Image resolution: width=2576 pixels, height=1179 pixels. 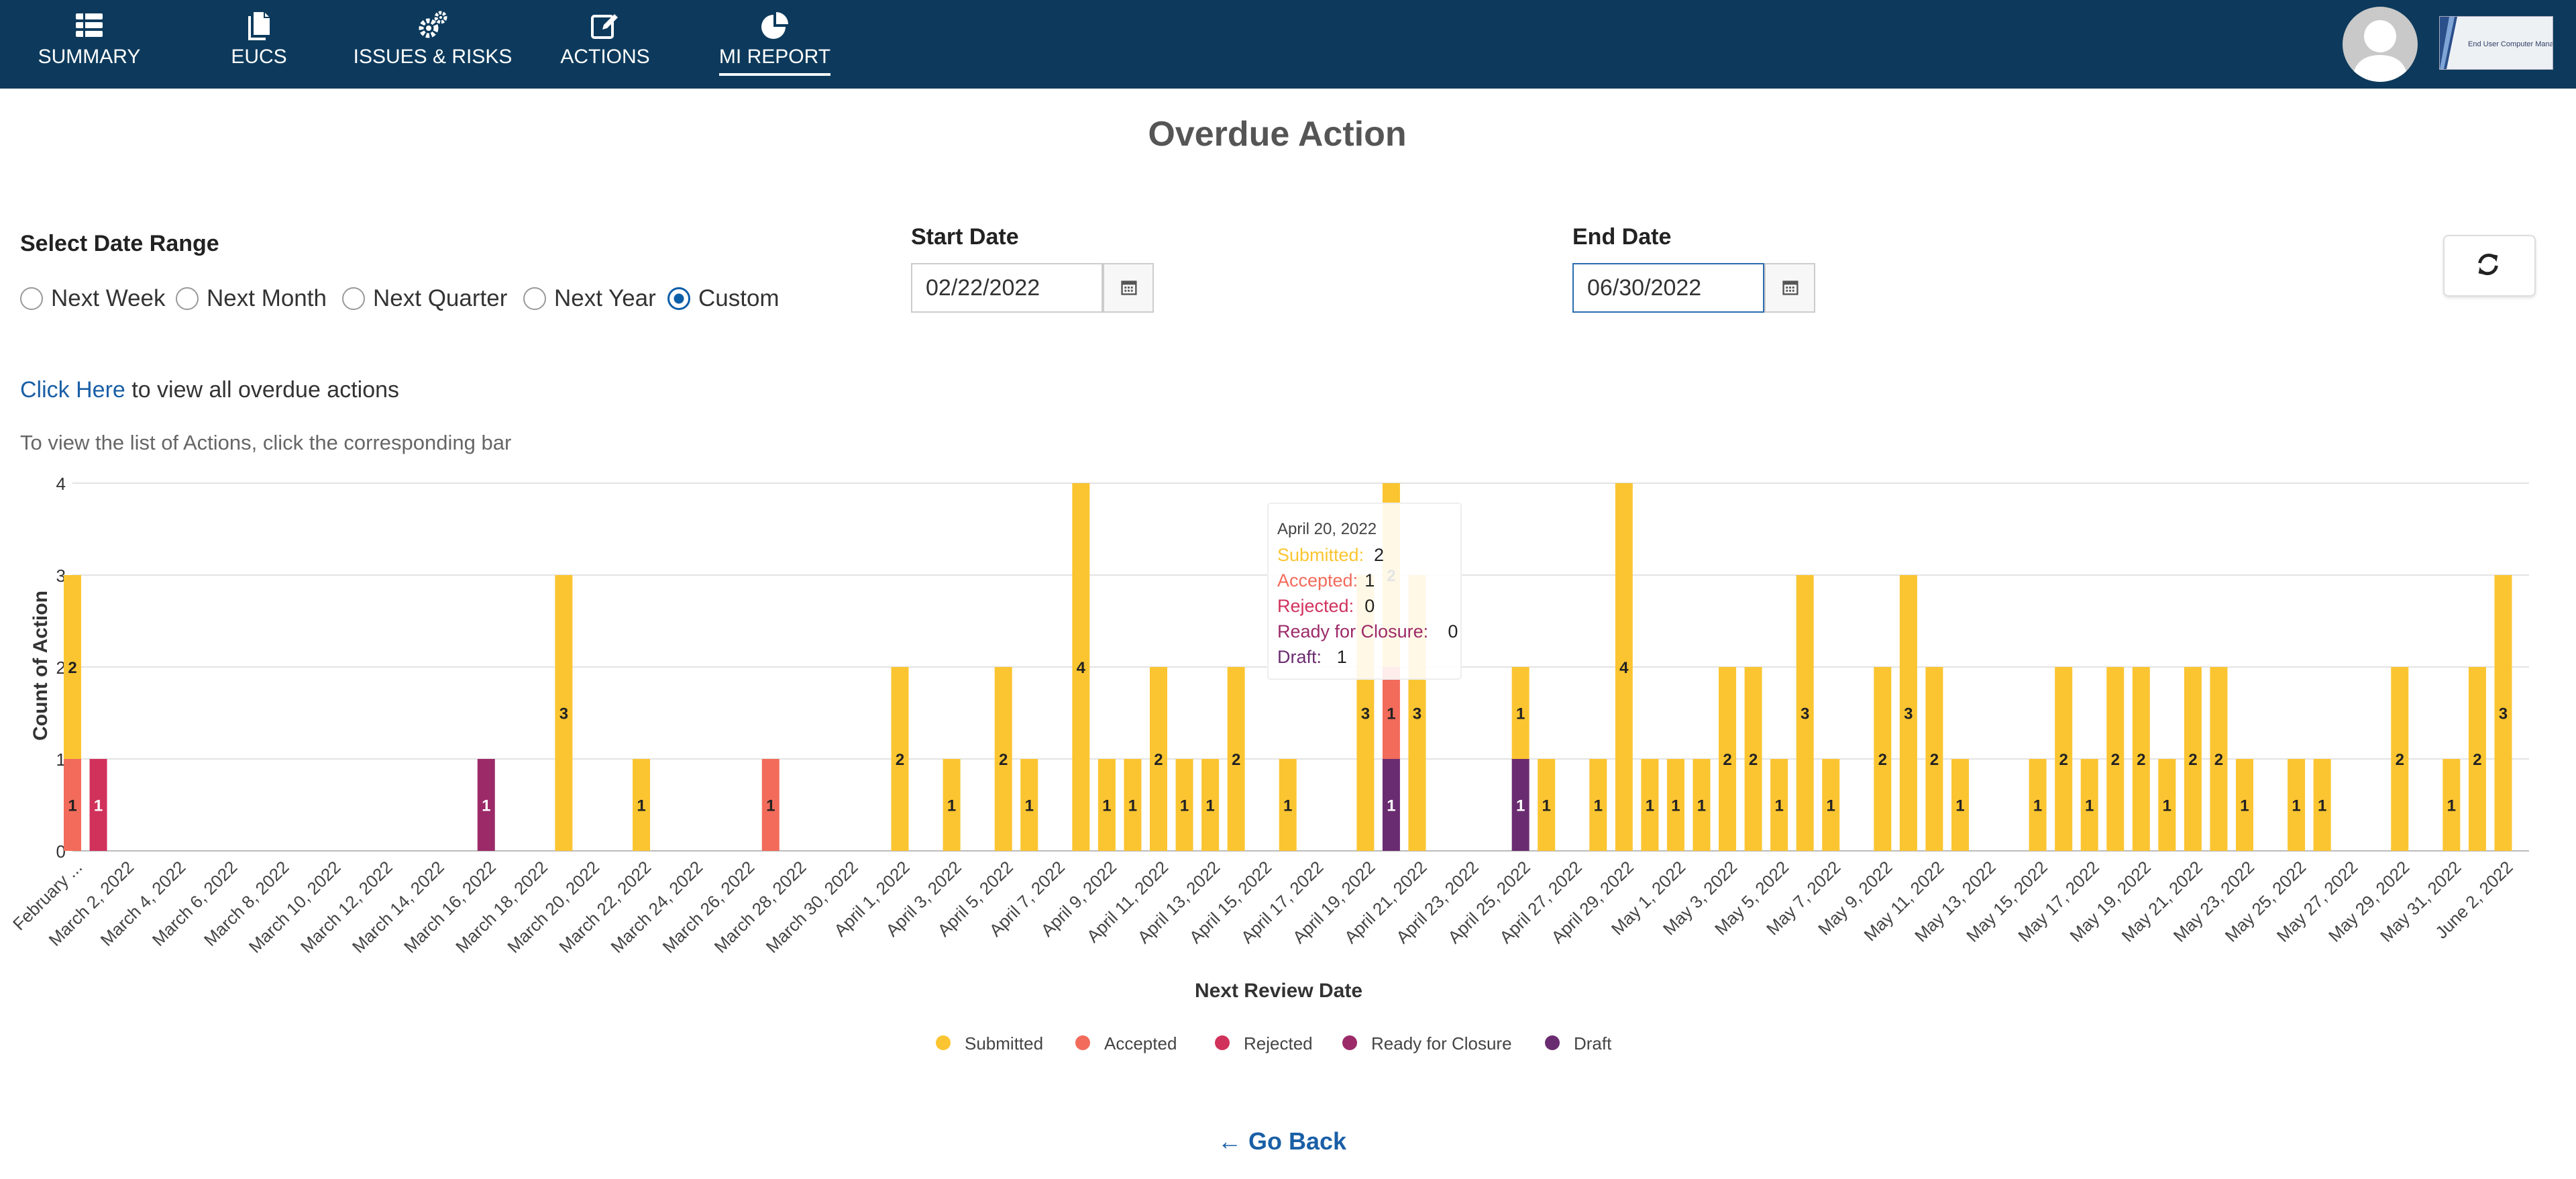 I want to click on y-axis-label: Count of Action, so click(x=41, y=666).